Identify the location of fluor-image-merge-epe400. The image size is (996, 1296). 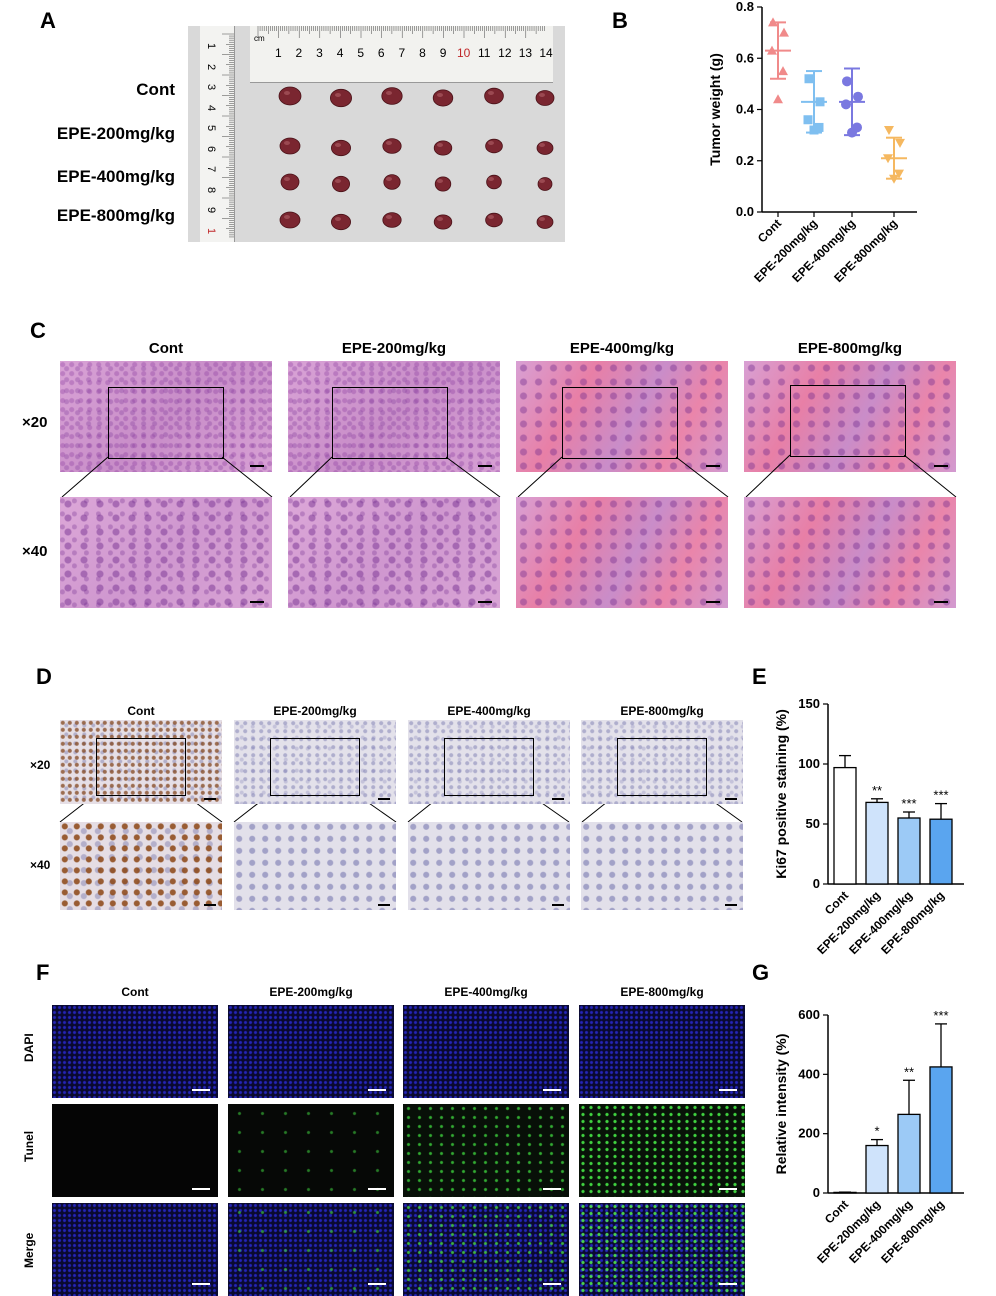
(486, 1249).